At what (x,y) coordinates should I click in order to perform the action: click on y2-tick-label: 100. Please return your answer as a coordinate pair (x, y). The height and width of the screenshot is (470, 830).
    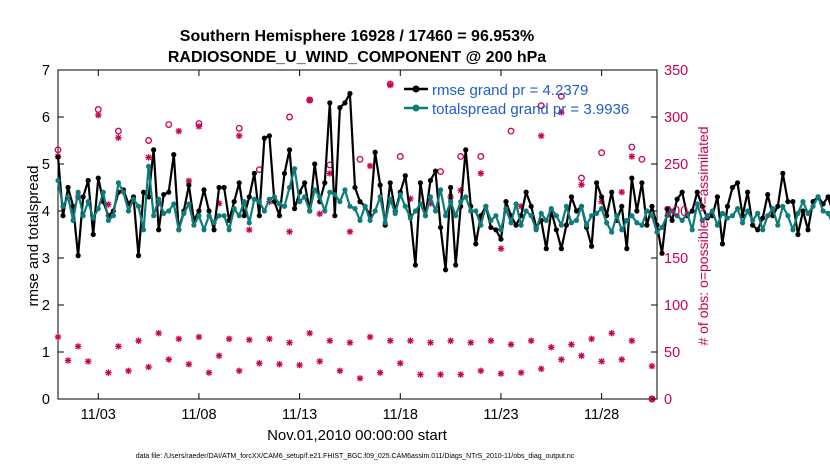
    Looking at the image, I should click on (676, 306).